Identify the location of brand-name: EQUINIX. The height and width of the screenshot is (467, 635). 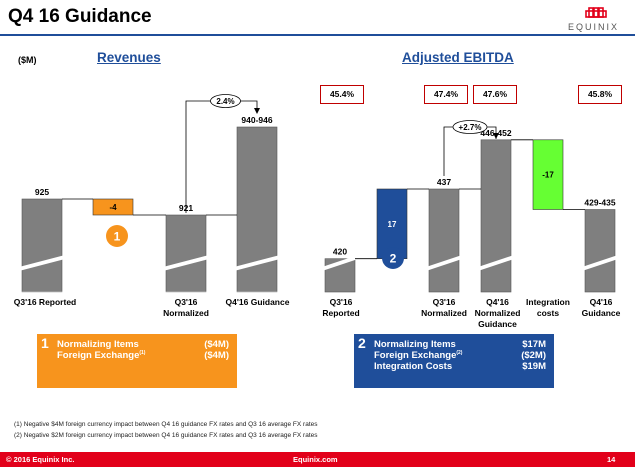
(594, 27).